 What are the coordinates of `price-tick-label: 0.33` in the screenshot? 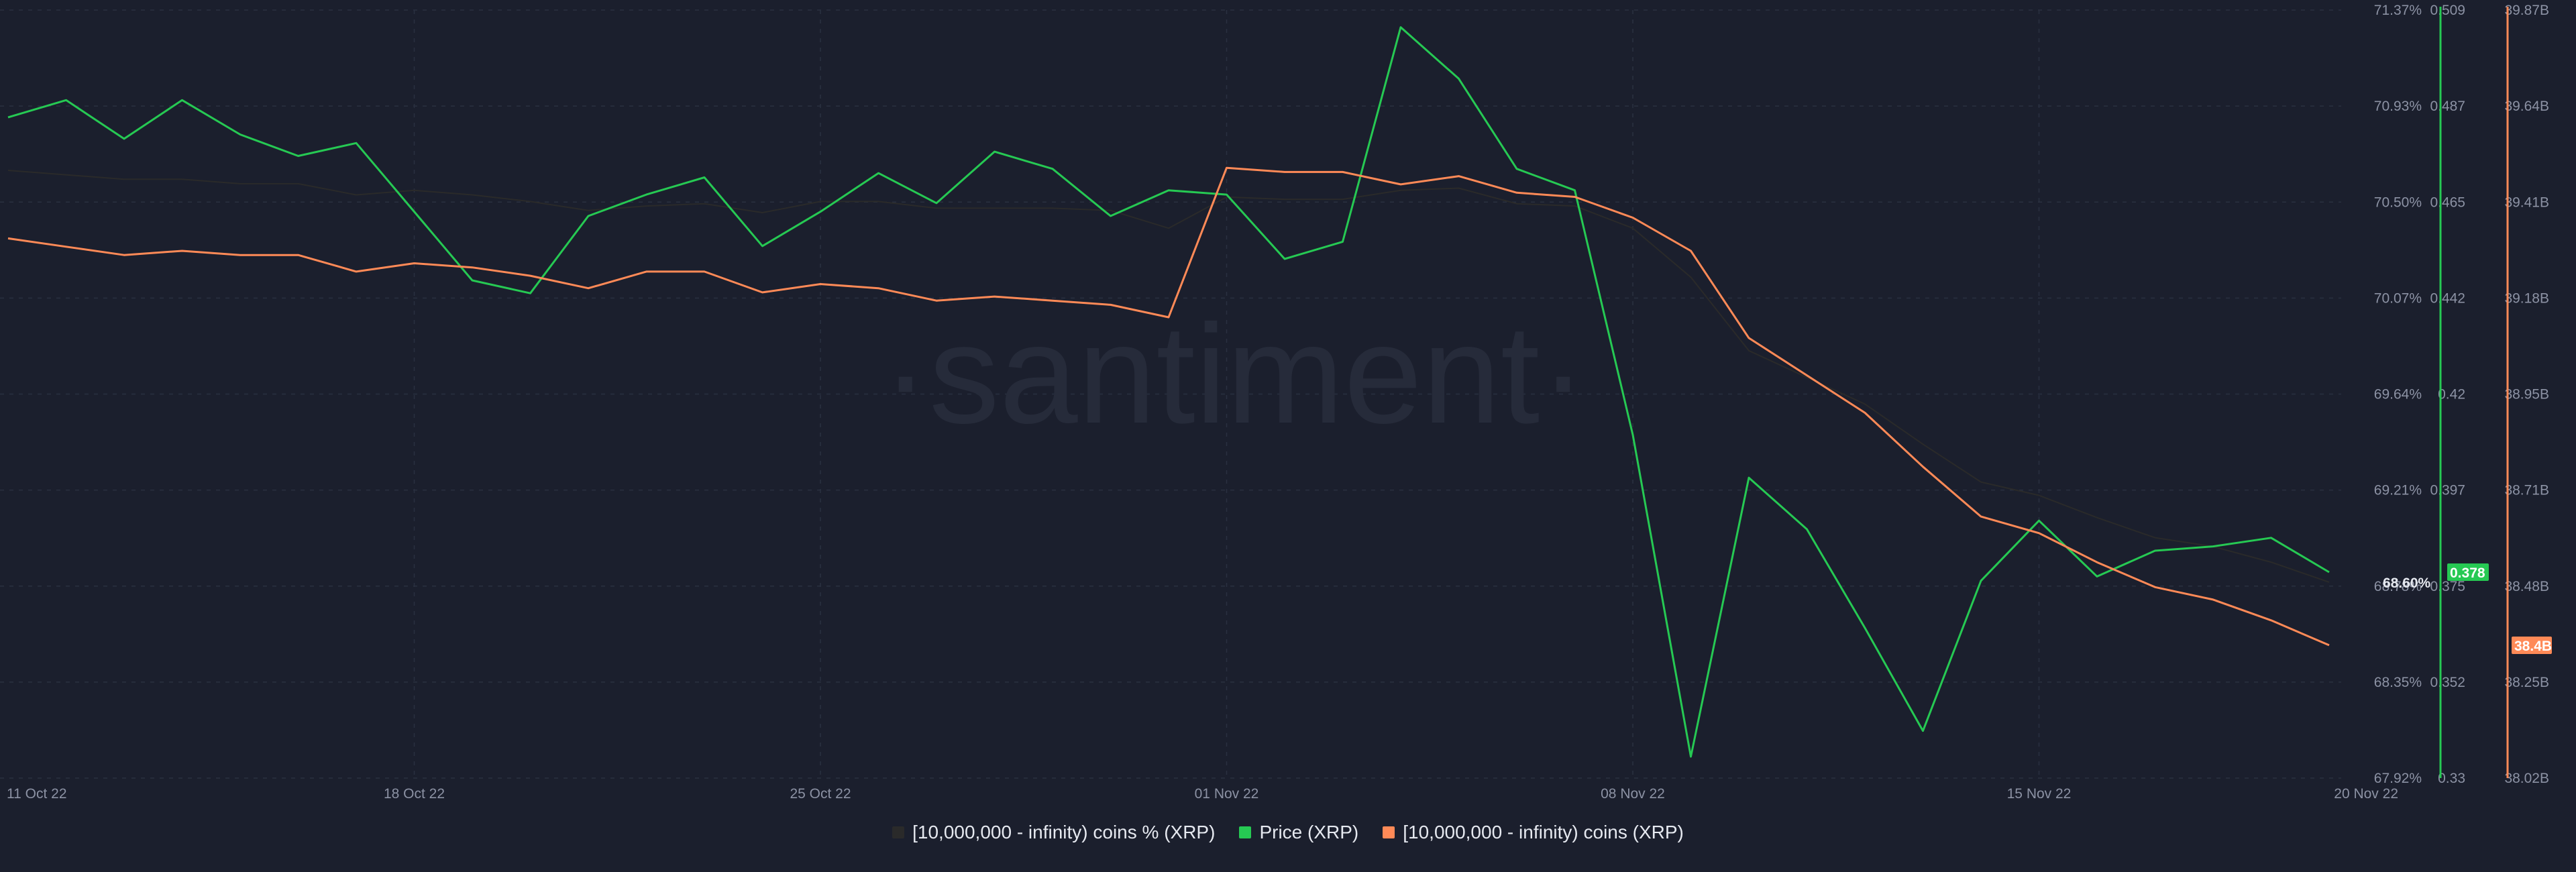 It's located at (2451, 778).